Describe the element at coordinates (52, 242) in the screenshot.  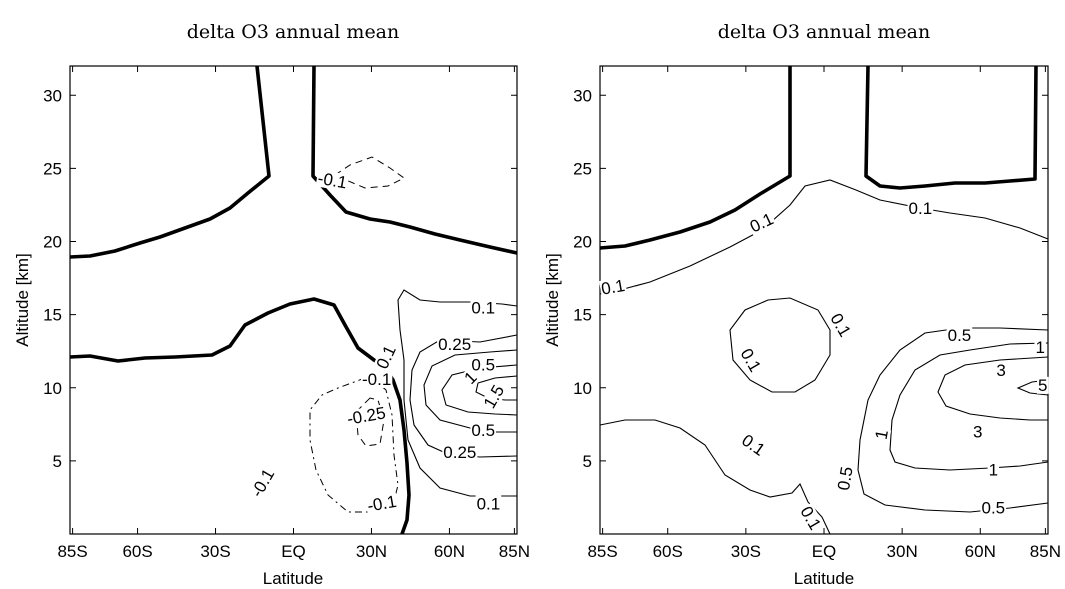
I see `left-ytick-label: 20` at that location.